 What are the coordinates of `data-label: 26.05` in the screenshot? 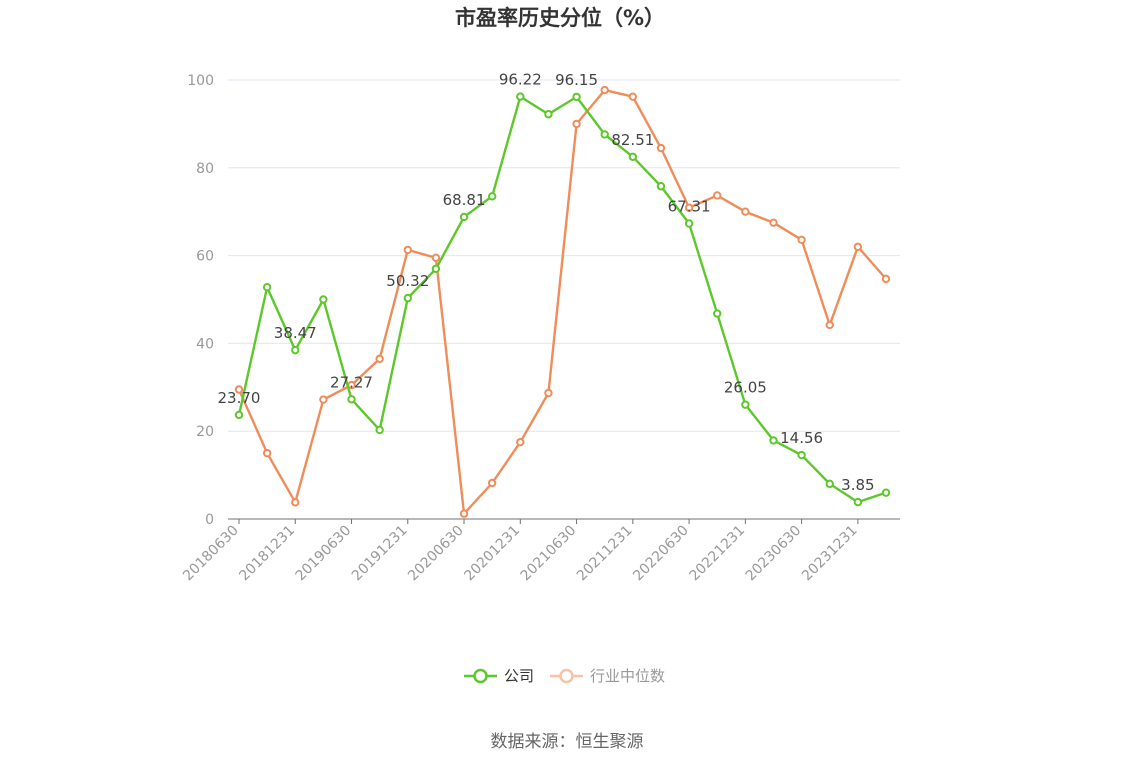 It's located at (745, 388).